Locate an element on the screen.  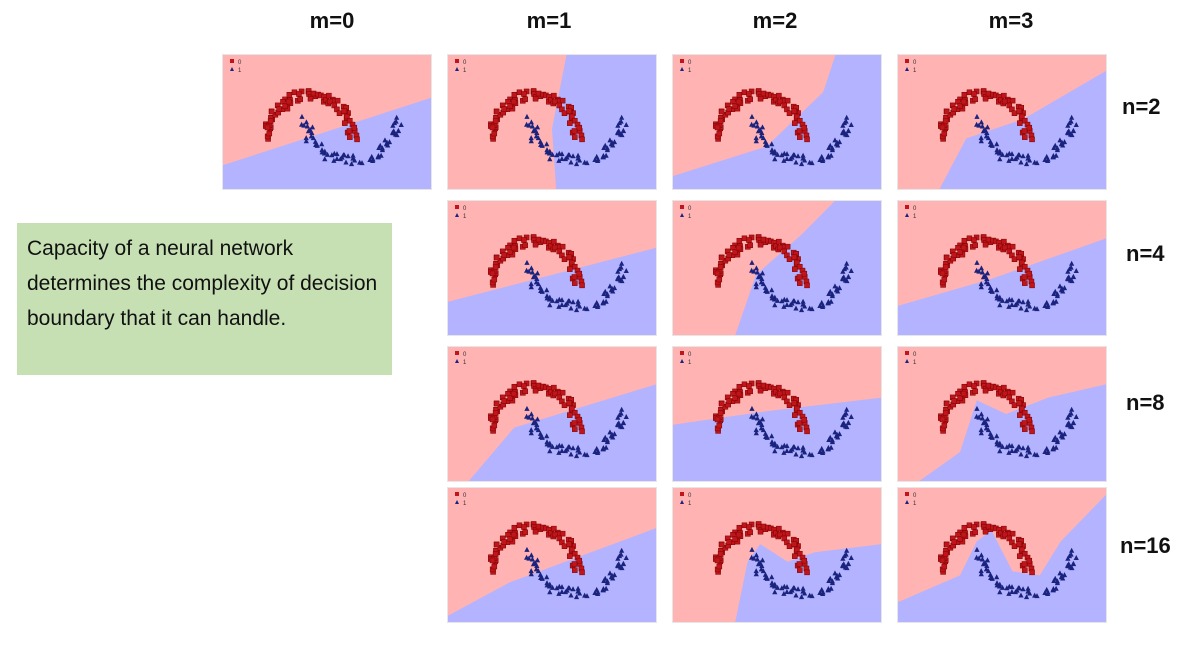
panel-legend: 01 is located at coordinates (911, 66).